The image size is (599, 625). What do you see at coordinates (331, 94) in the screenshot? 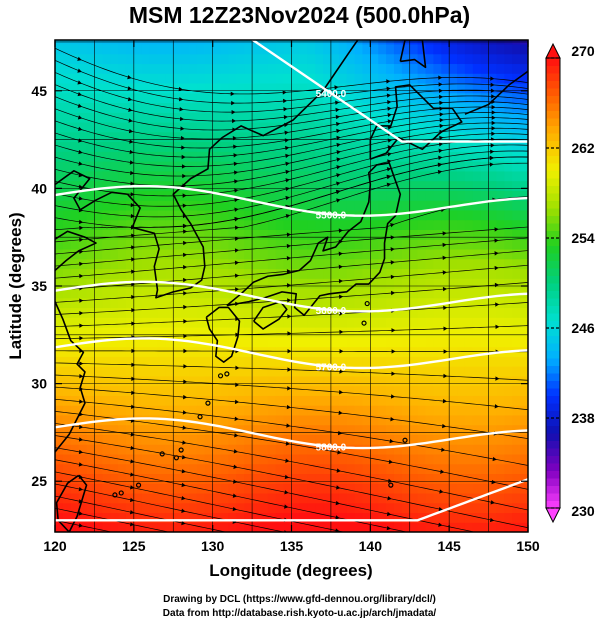
I see `contour-label: 5400.0` at bounding box center [331, 94].